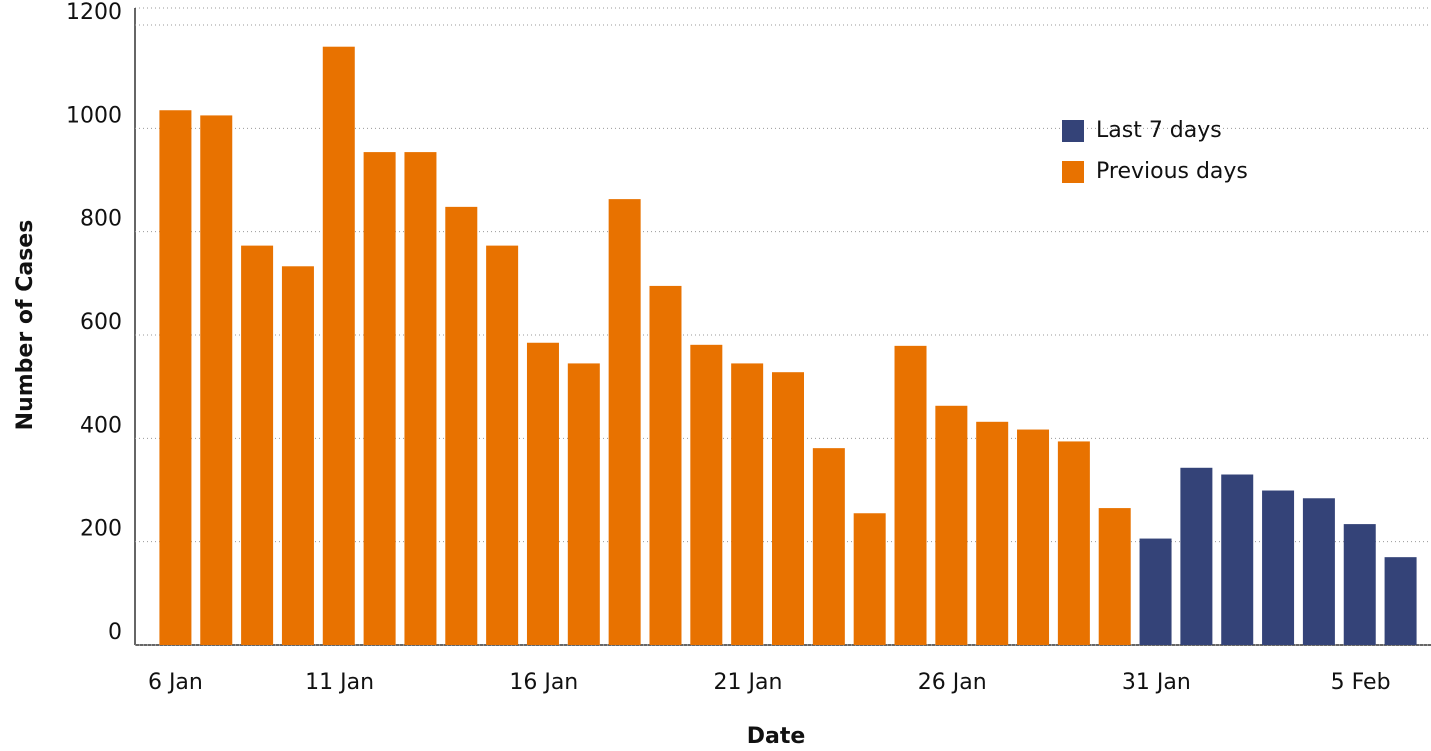 The image size is (1431, 751). Describe the element at coordinates (101, 322) in the screenshot. I see `y-tick-label: 600` at that location.